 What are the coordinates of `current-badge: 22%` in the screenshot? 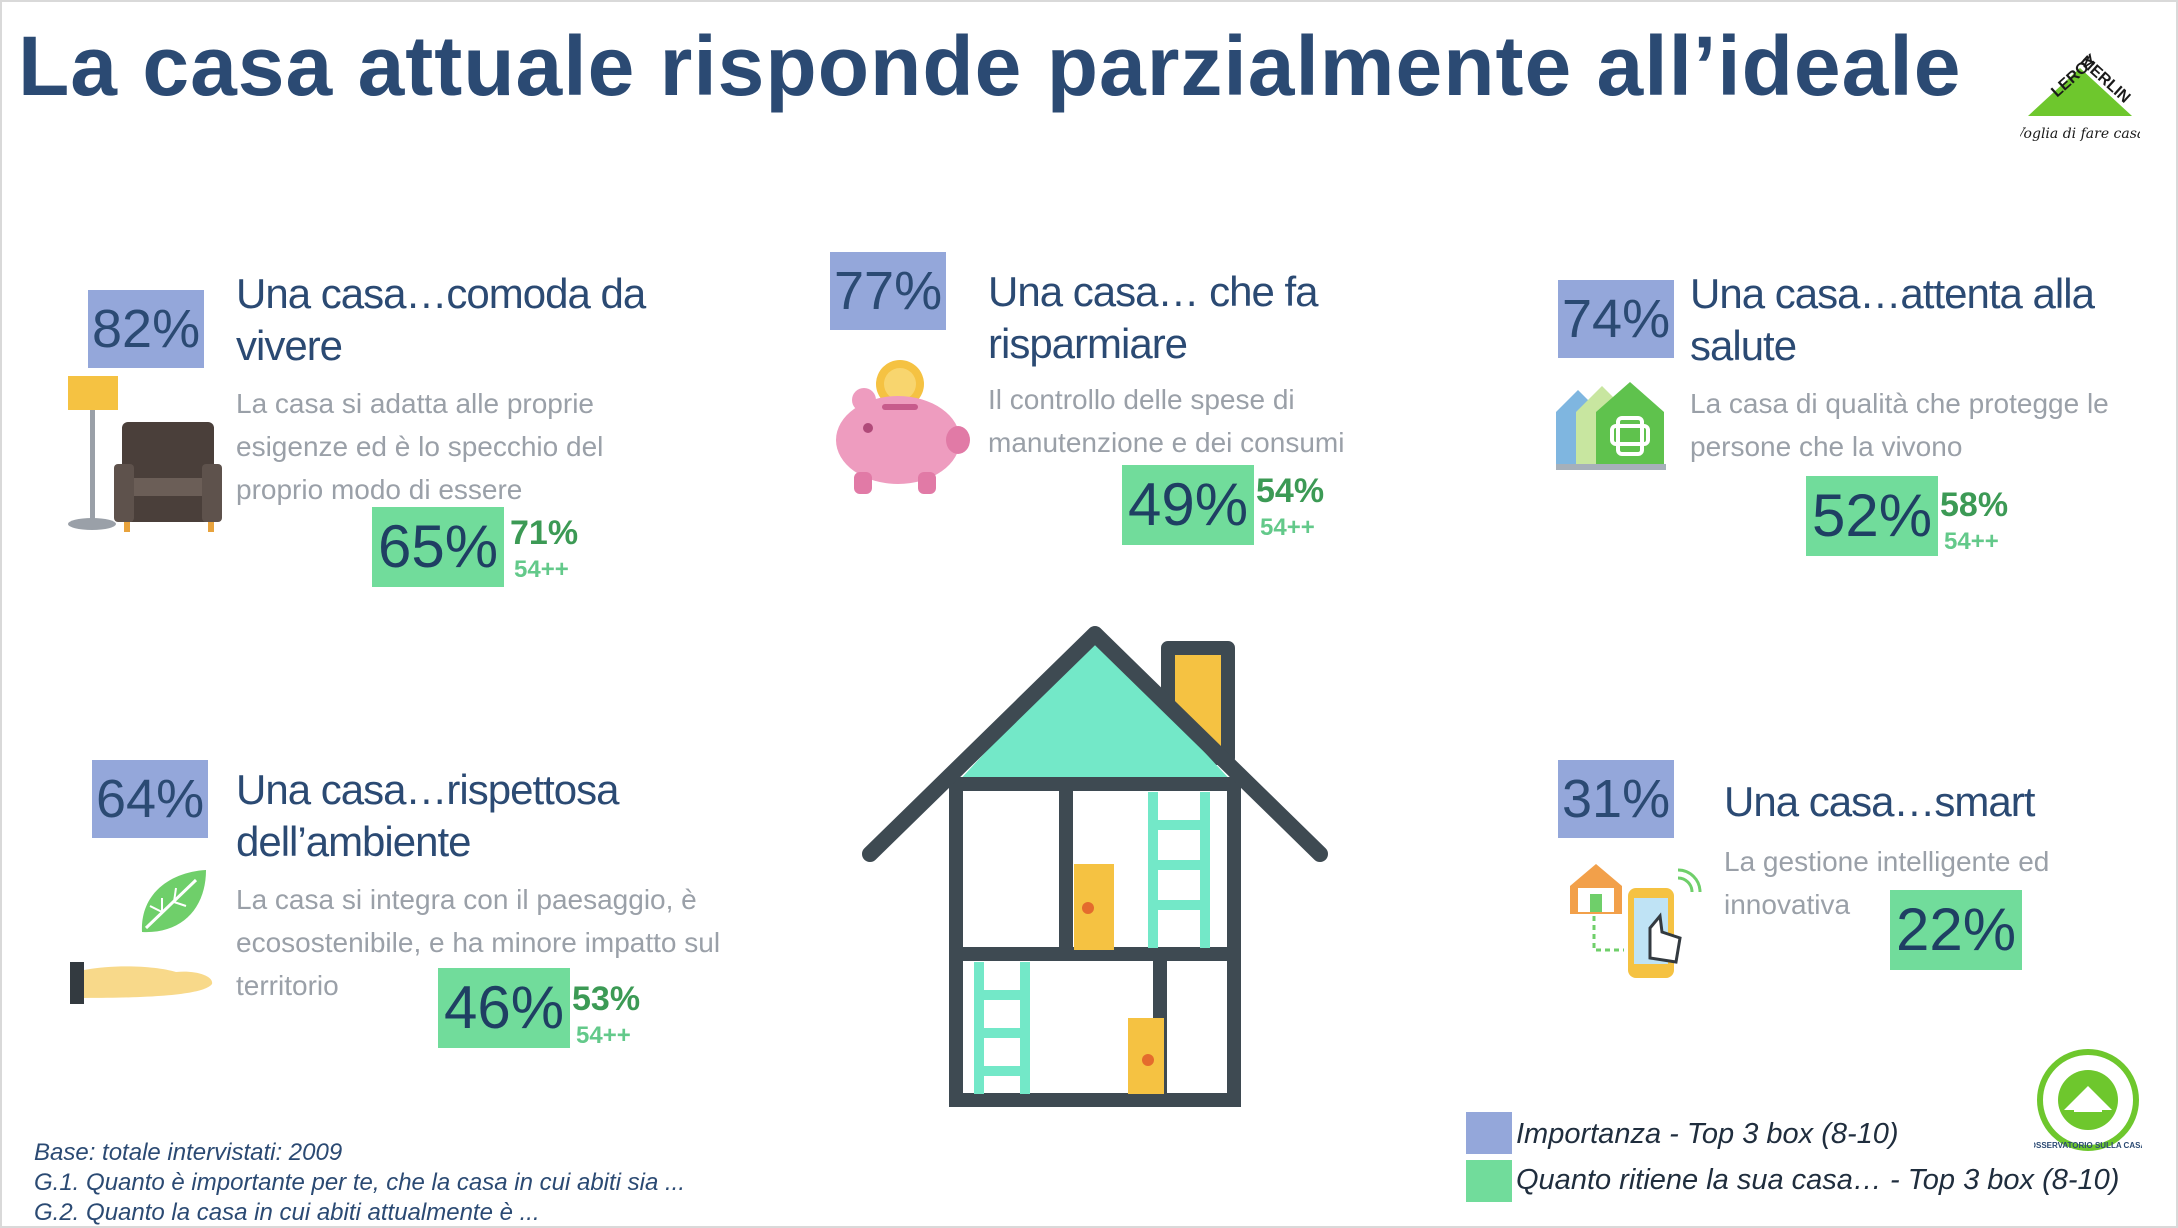 It's located at (1956, 930).